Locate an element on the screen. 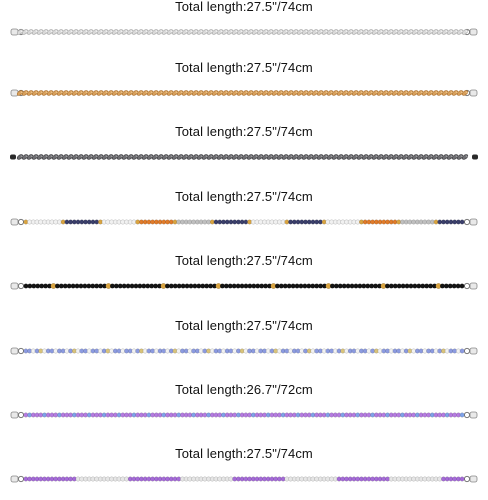  length-label: Total length:26.7"/72cm is located at coordinates (244, 389).